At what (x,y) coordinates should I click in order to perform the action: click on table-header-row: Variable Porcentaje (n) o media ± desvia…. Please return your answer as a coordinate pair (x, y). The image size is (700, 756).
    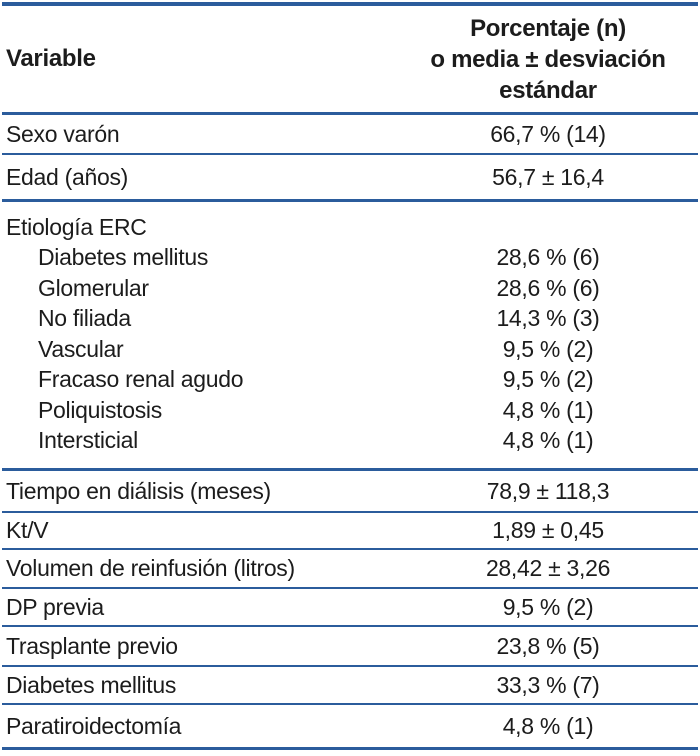
    Looking at the image, I should click on (350, 60).